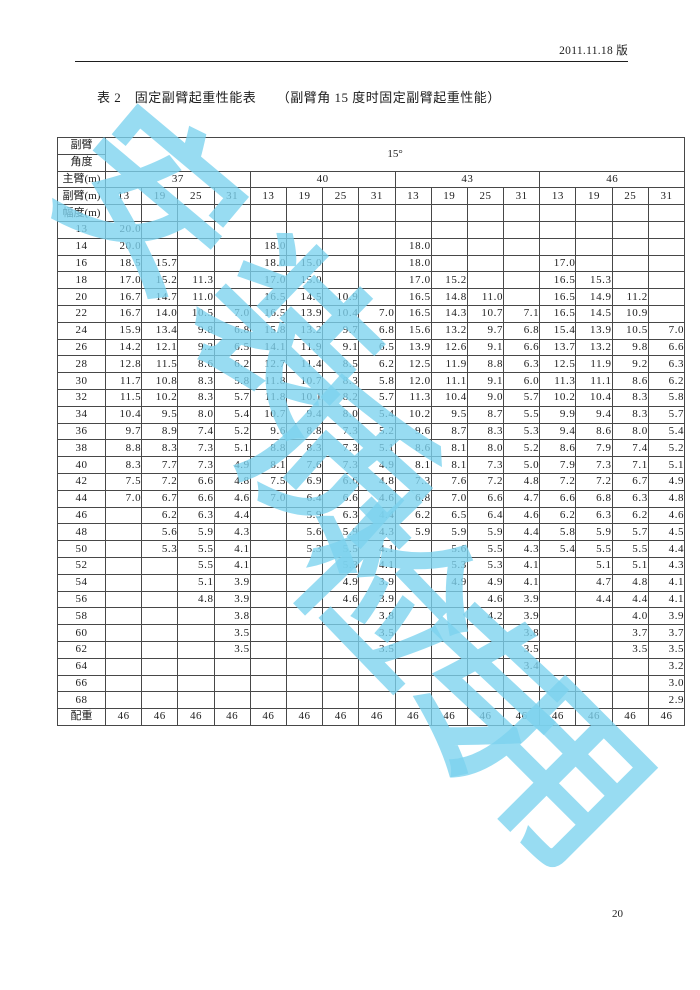 This screenshot has width=700, height=990. What do you see at coordinates (558, 465) in the screenshot?
I see `load-value: 7.9` at bounding box center [558, 465].